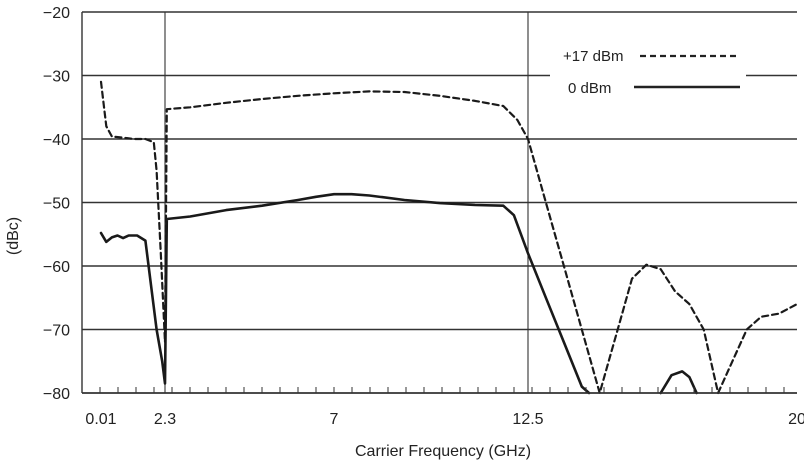 Image resolution: width=804 pixels, height=463 pixels. Describe the element at coordinates (593, 56) in the screenshot. I see `legend-label-17dbm: +17 dBm` at that location.